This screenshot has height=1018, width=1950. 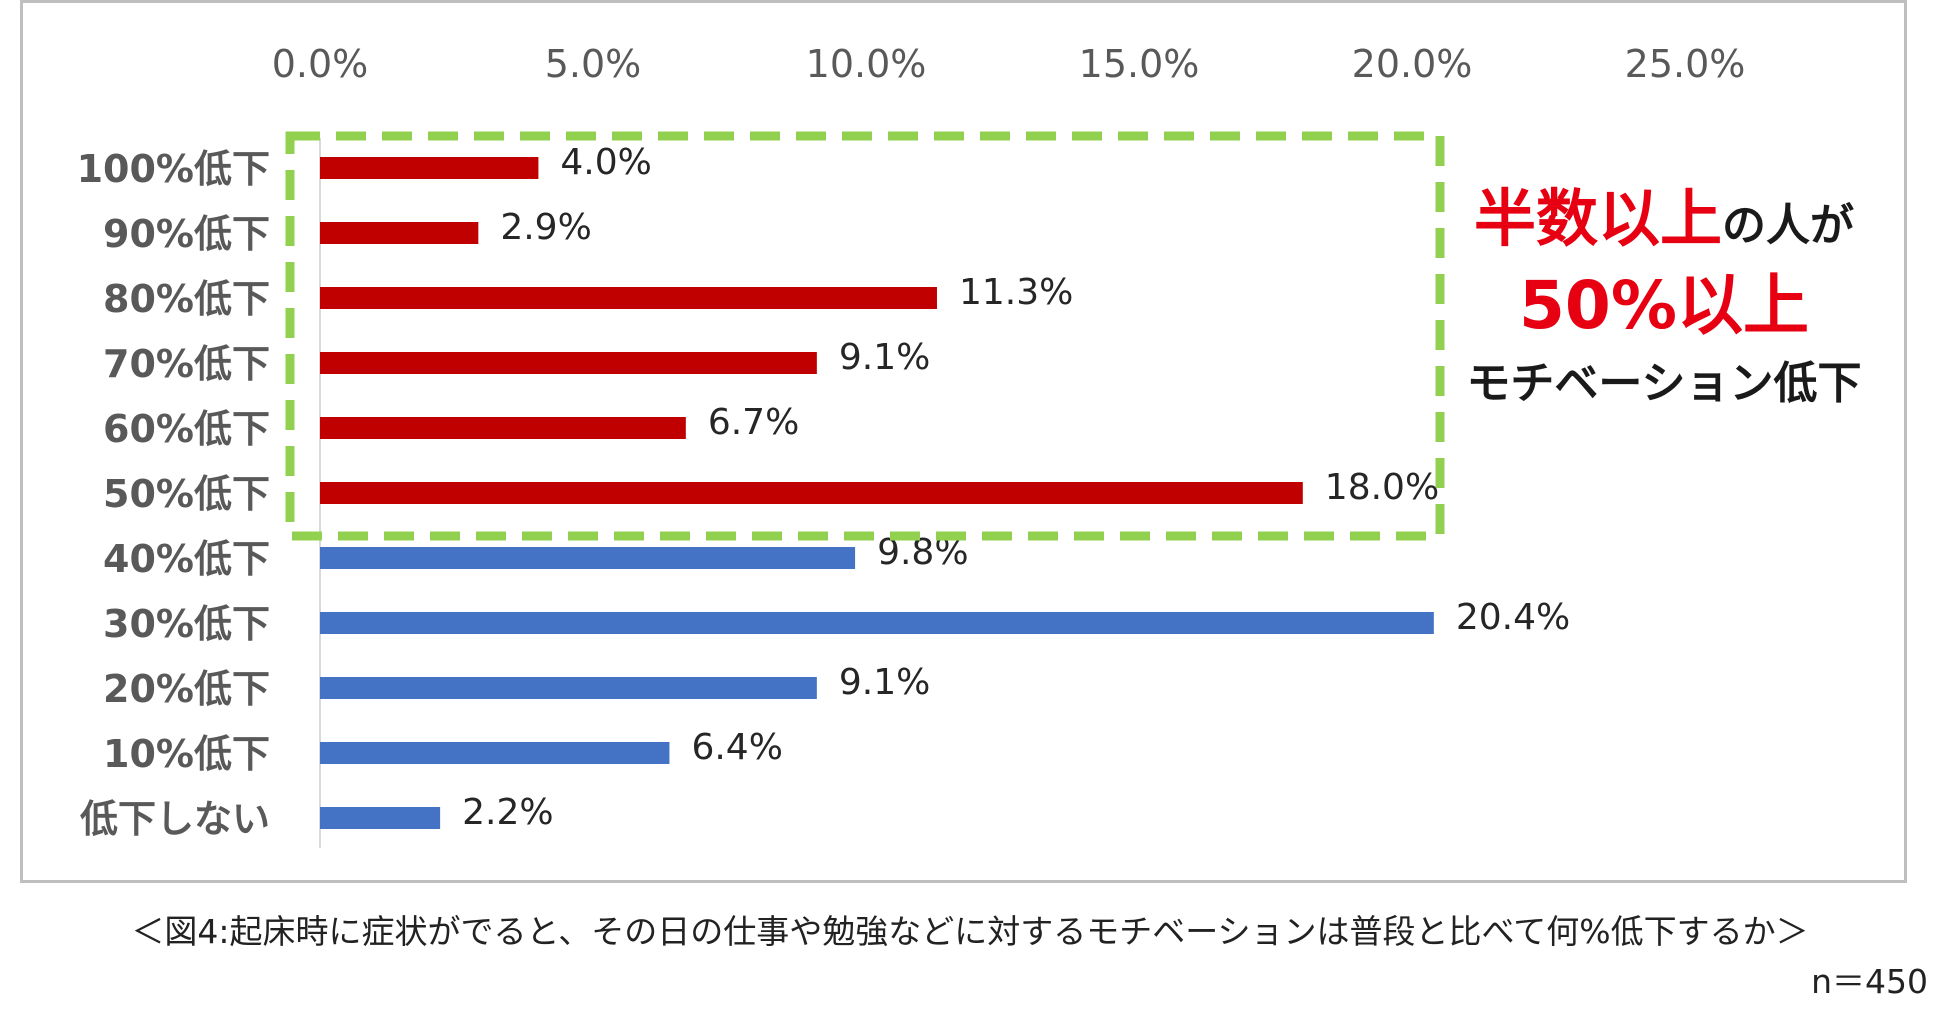 I want to click on annotation-line-2: 50%以上, so click(x=1664, y=305).